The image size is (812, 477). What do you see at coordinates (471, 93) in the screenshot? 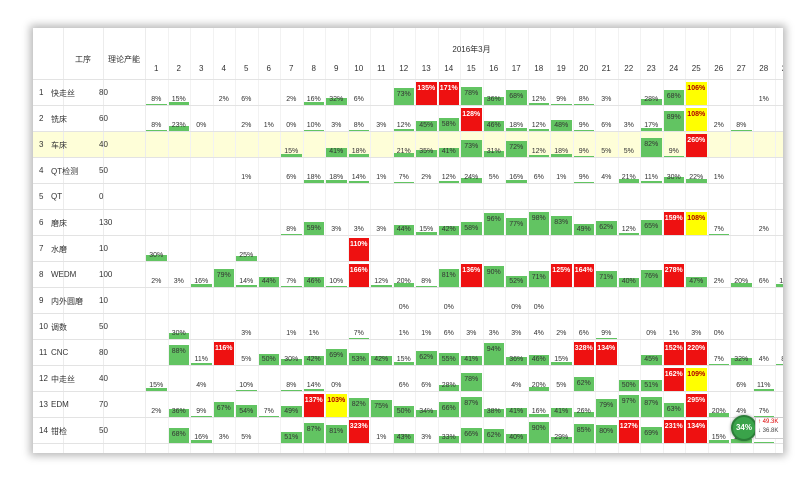
I see `day-cell: 78%` at bounding box center [471, 93].